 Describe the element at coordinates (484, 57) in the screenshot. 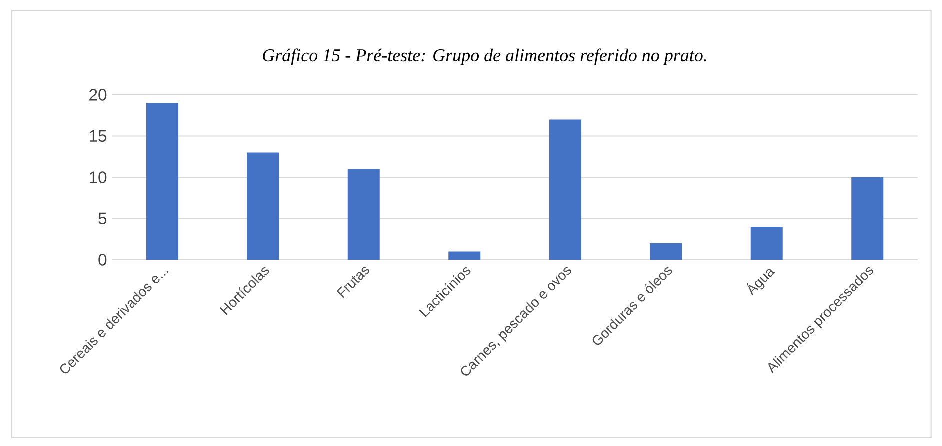

I see `chart-title: Gráfico 15 - Pré-teste: Grupo de alimentos referido no prato.` at that location.